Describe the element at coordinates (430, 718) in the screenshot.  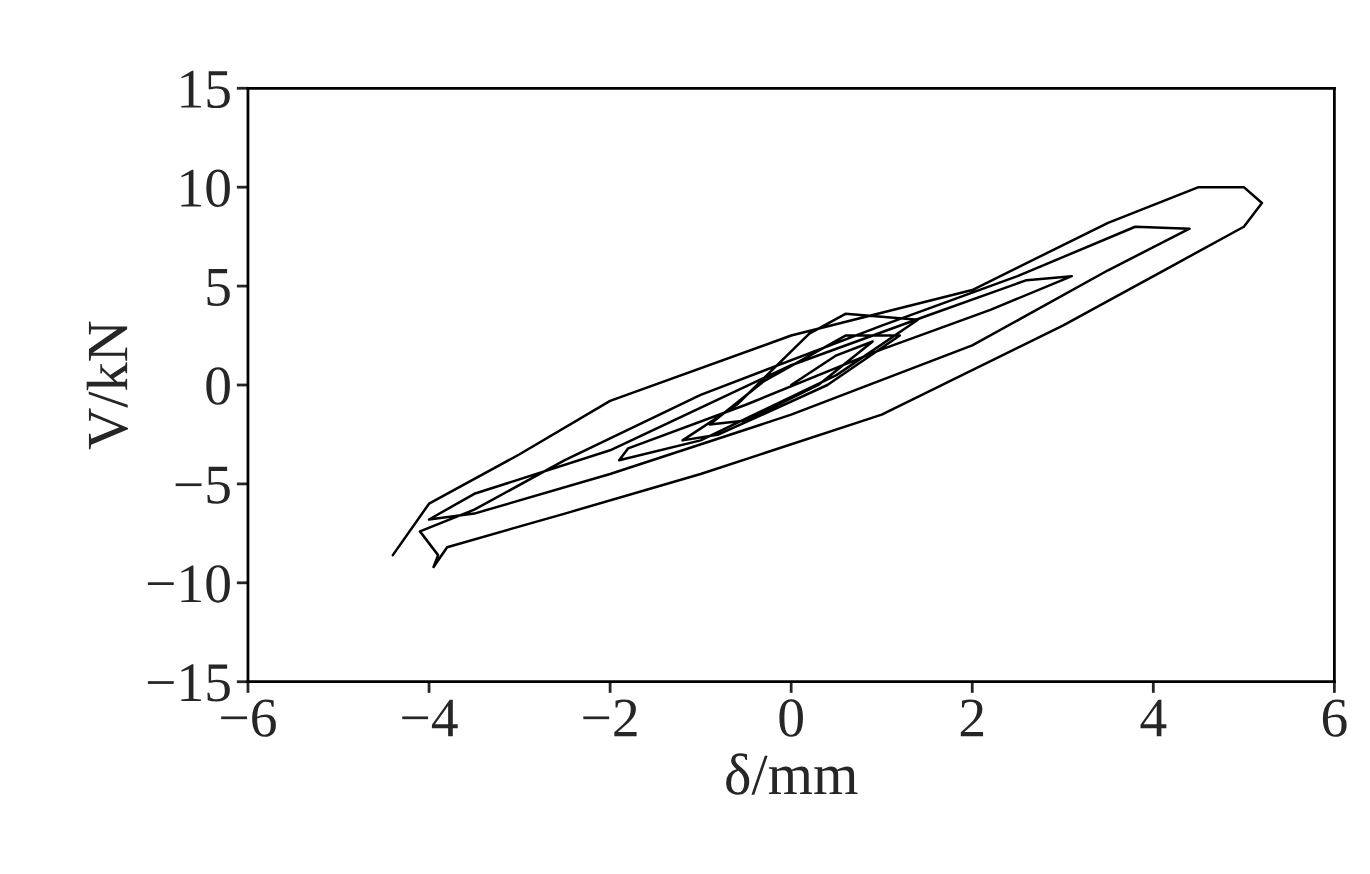
I see `x-tick-label: −4` at that location.